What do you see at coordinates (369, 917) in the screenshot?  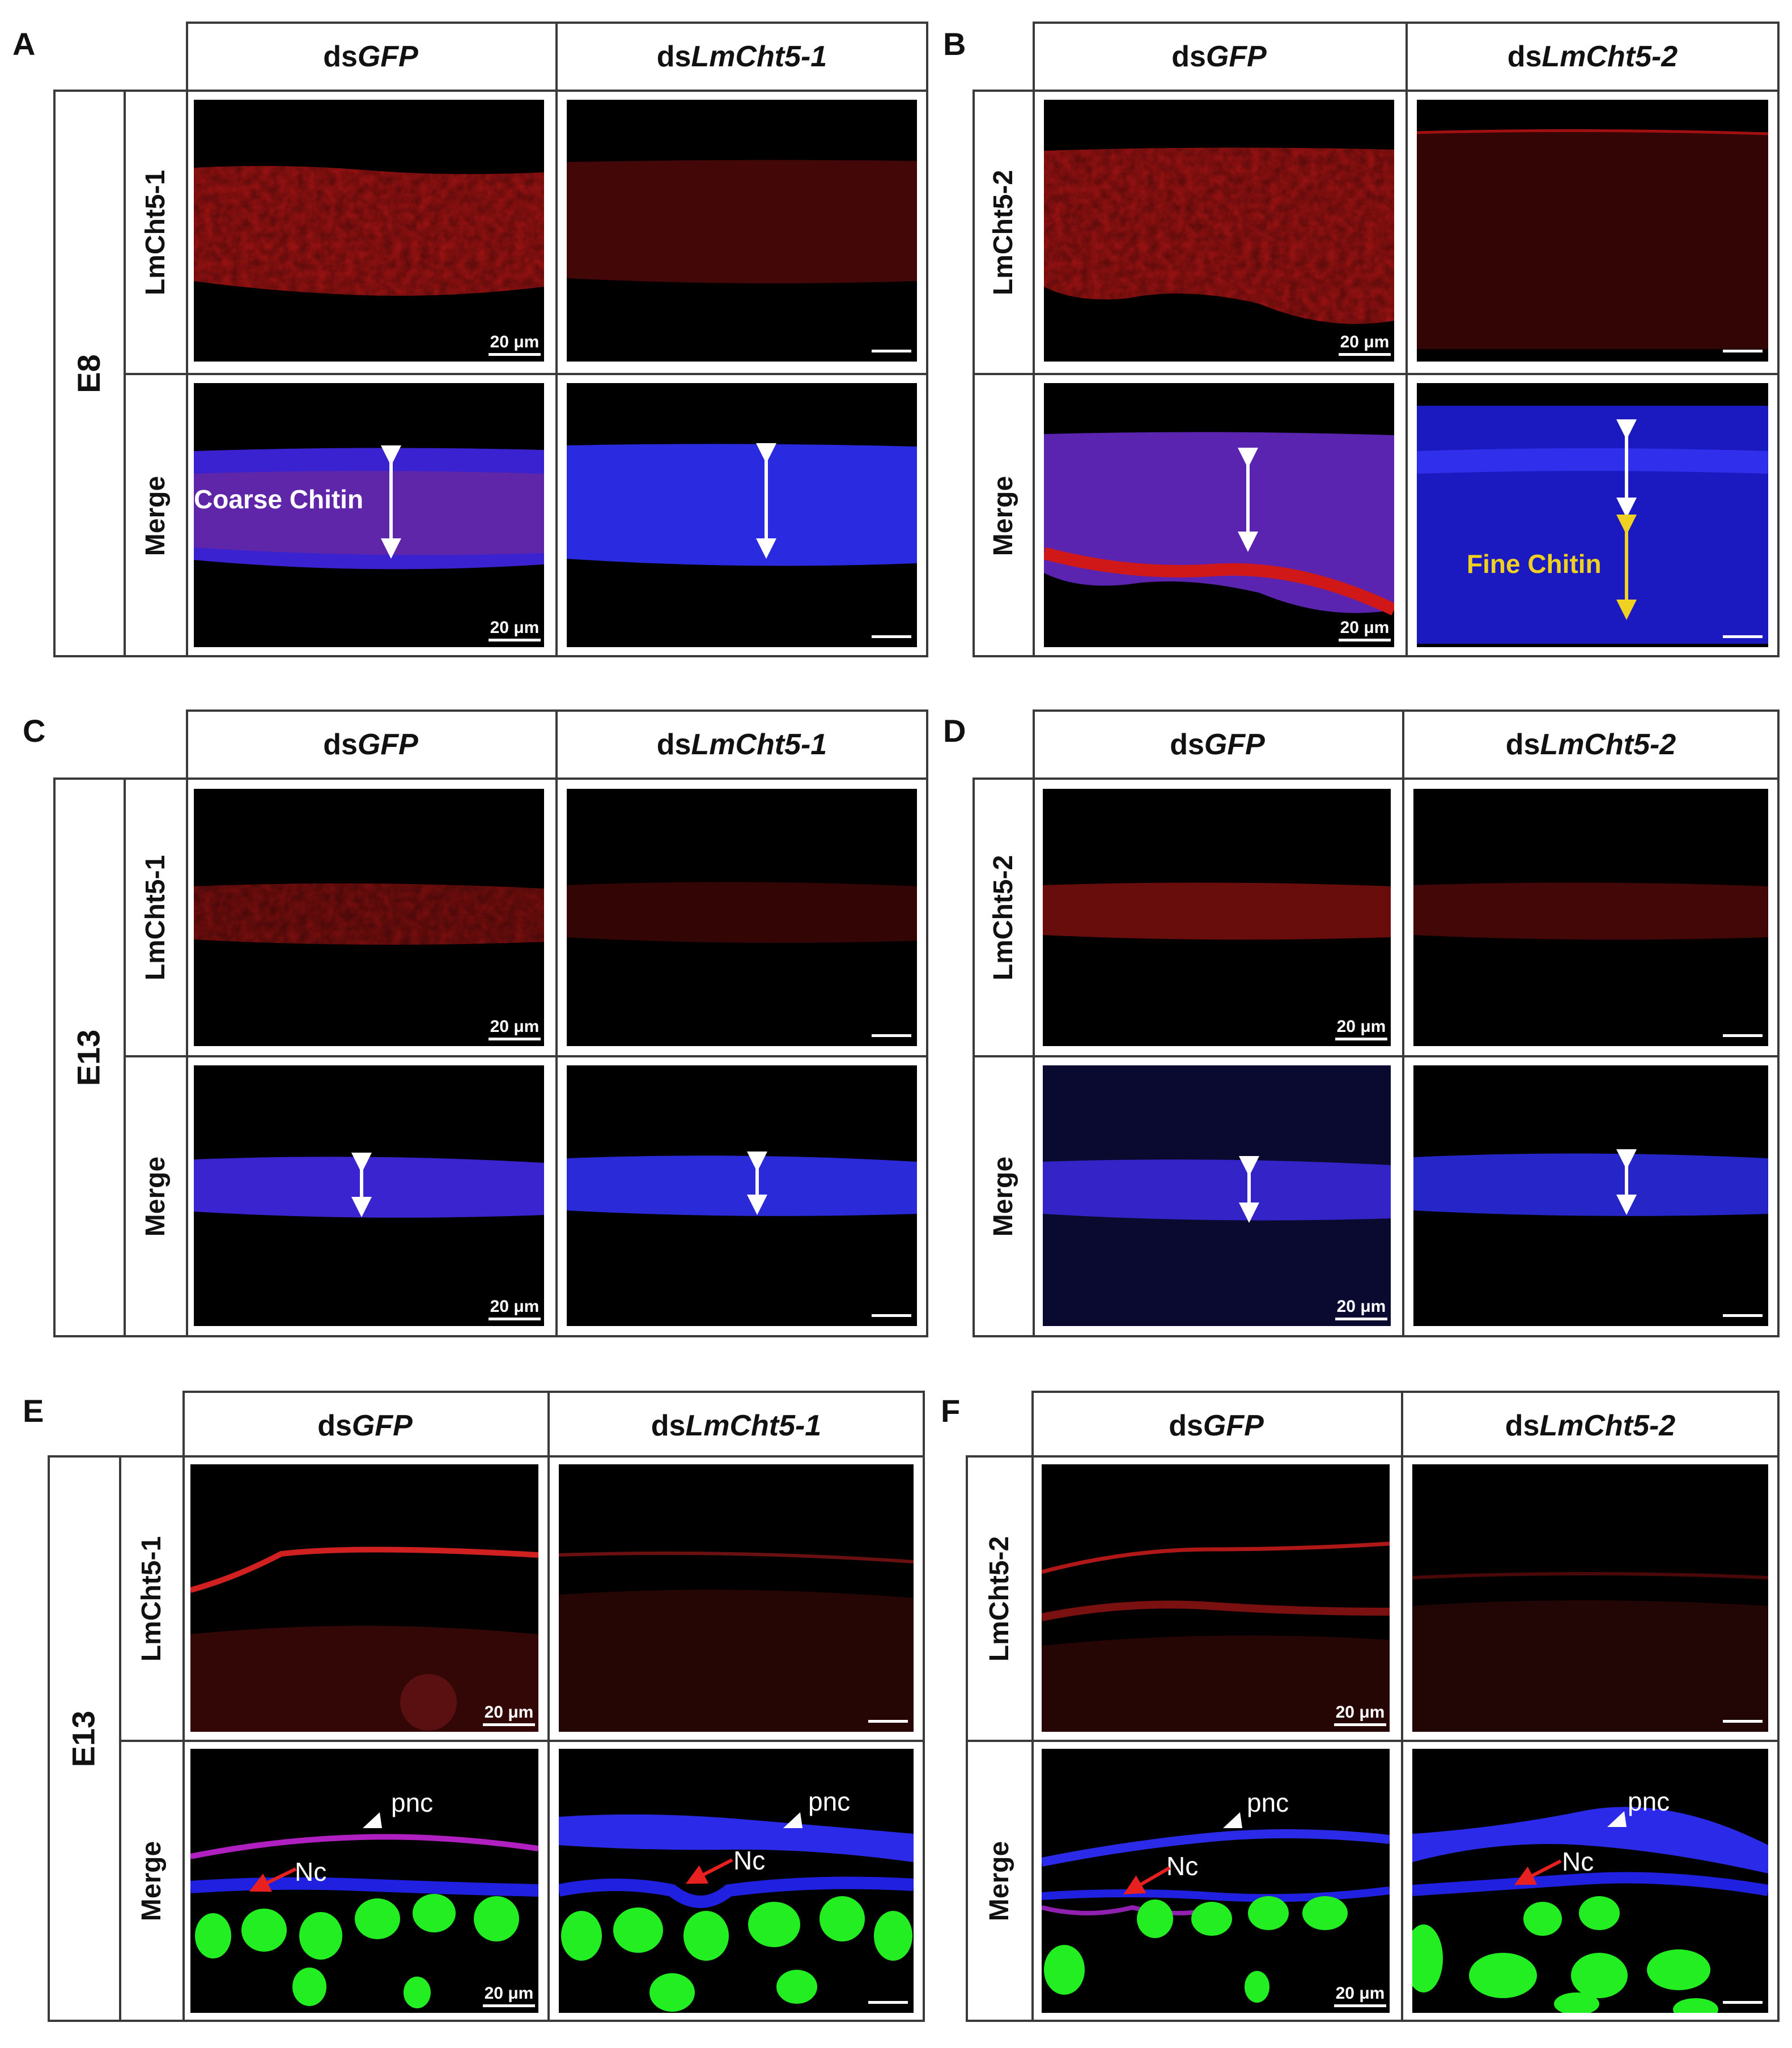 I see `micrograph-c-gfp-red: 20 μm` at bounding box center [369, 917].